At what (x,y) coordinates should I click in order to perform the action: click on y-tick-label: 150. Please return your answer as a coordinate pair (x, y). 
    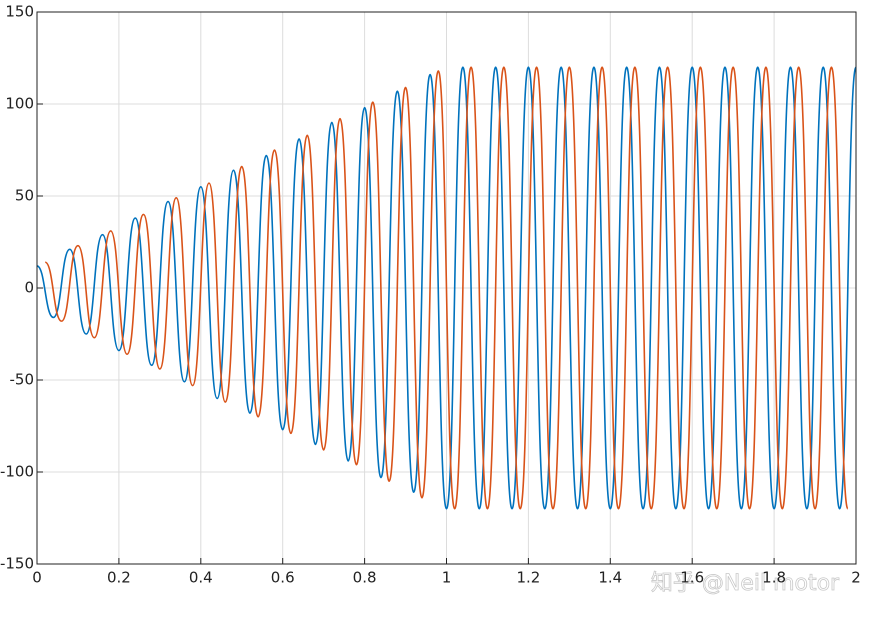
    Looking at the image, I should click on (19, 12).